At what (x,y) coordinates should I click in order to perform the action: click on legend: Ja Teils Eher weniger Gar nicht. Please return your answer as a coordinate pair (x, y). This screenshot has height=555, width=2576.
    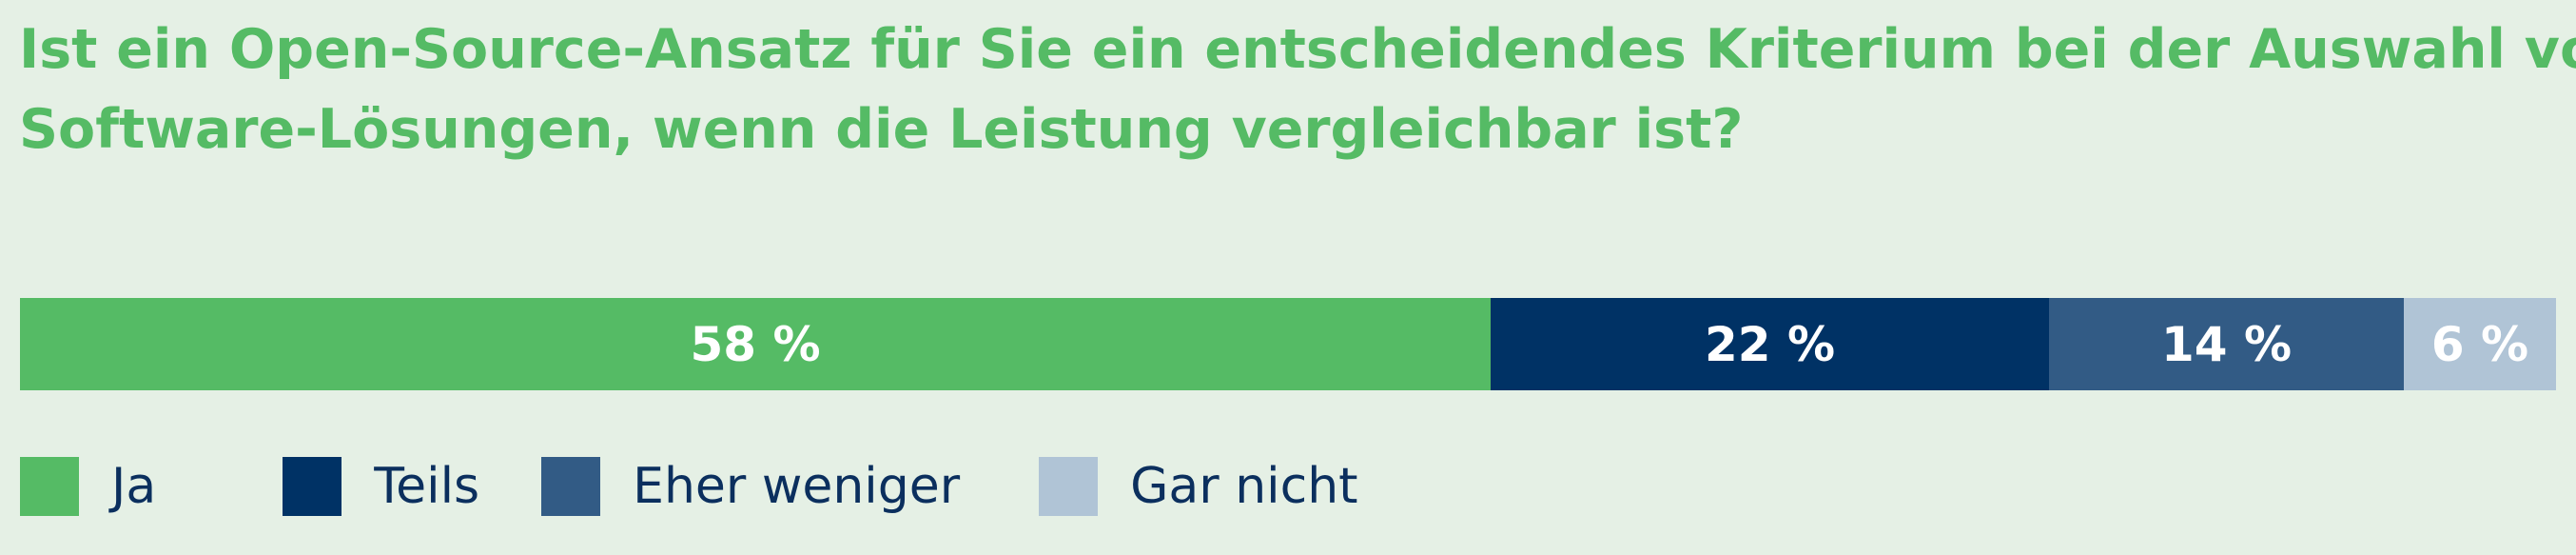
    Looking at the image, I should click on (689, 486).